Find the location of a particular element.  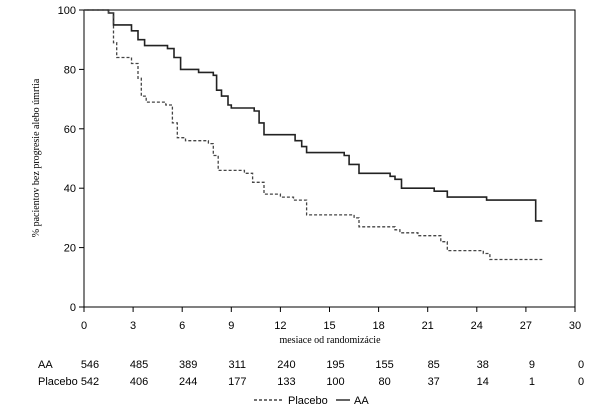

risk-cell: 9 is located at coordinates (532, 365).